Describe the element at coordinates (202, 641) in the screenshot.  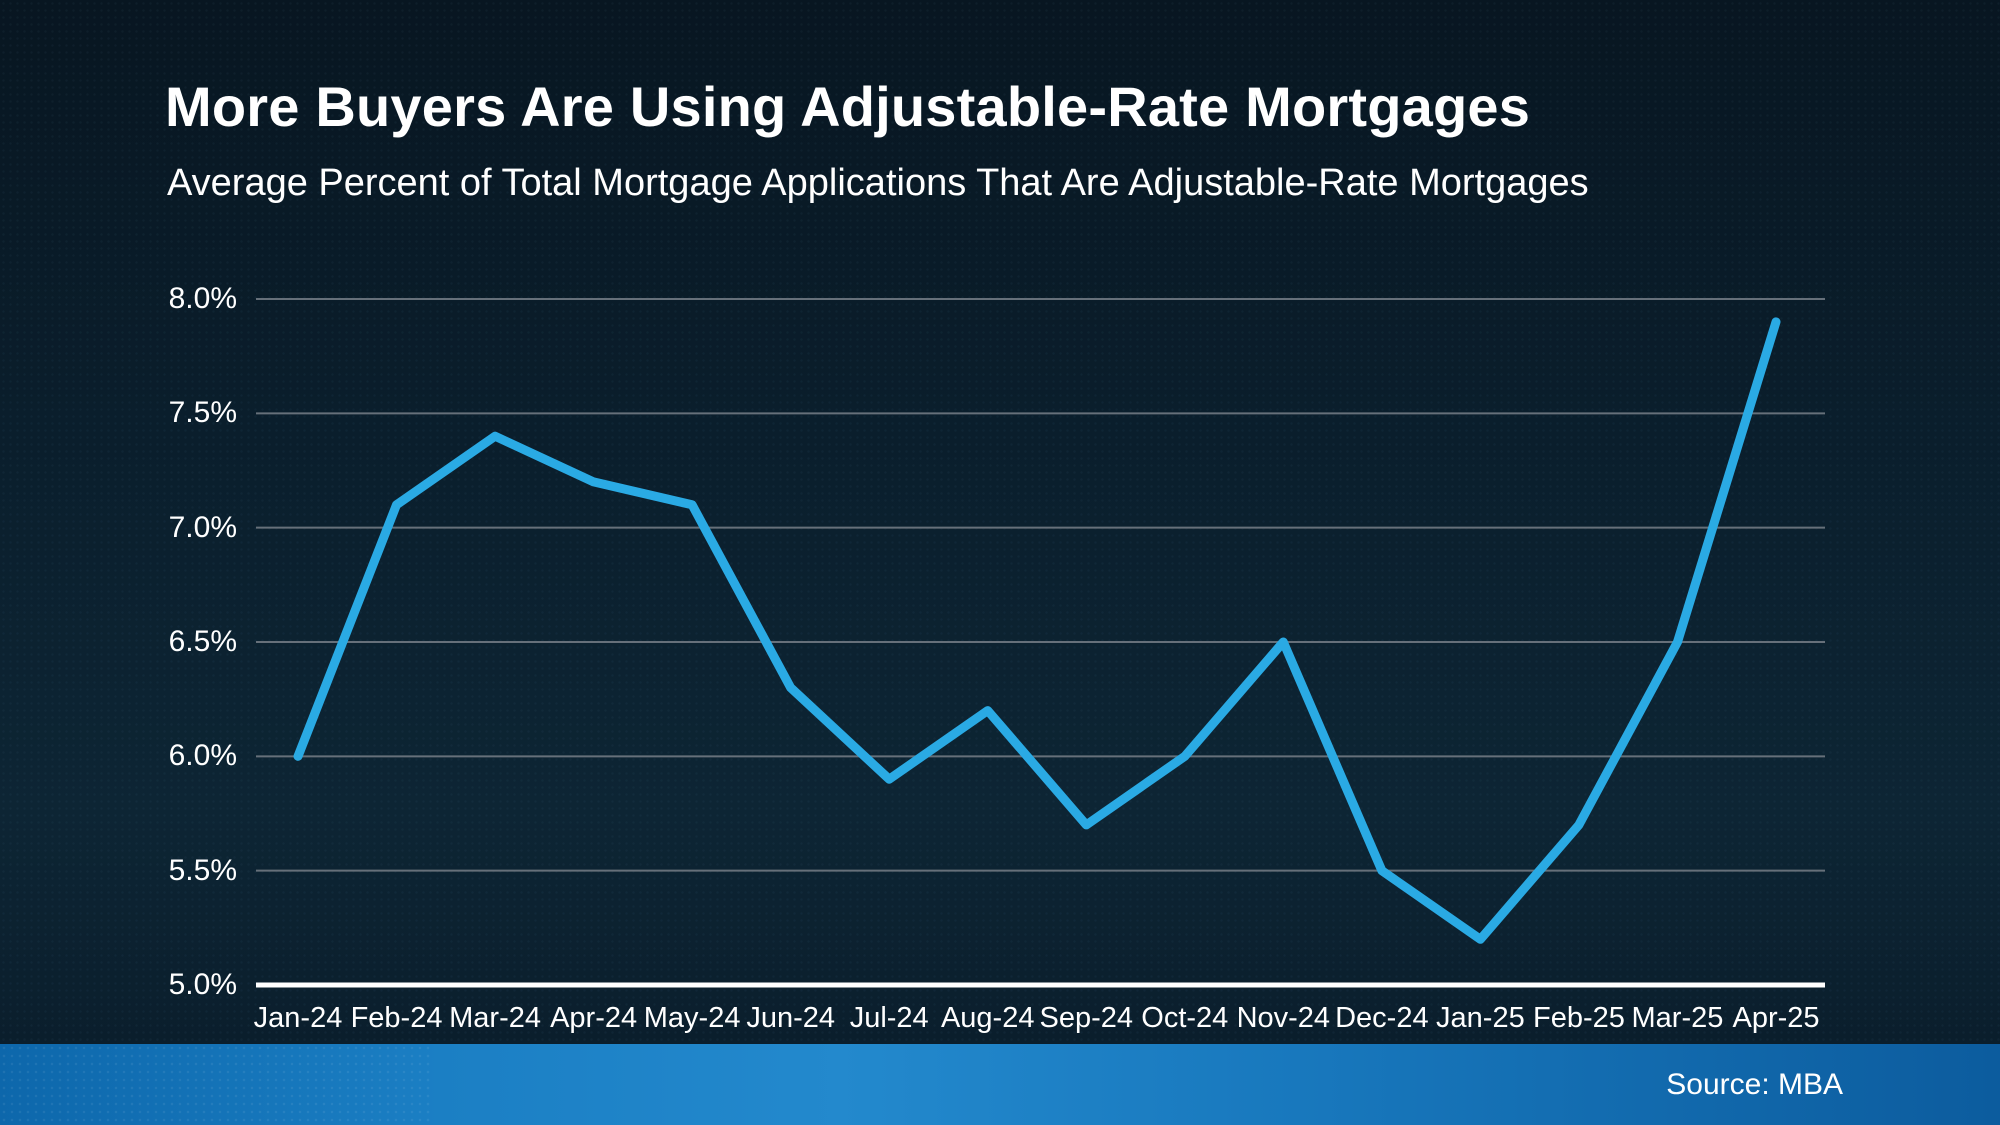
I see `y-tick-label: 6.5%` at that location.